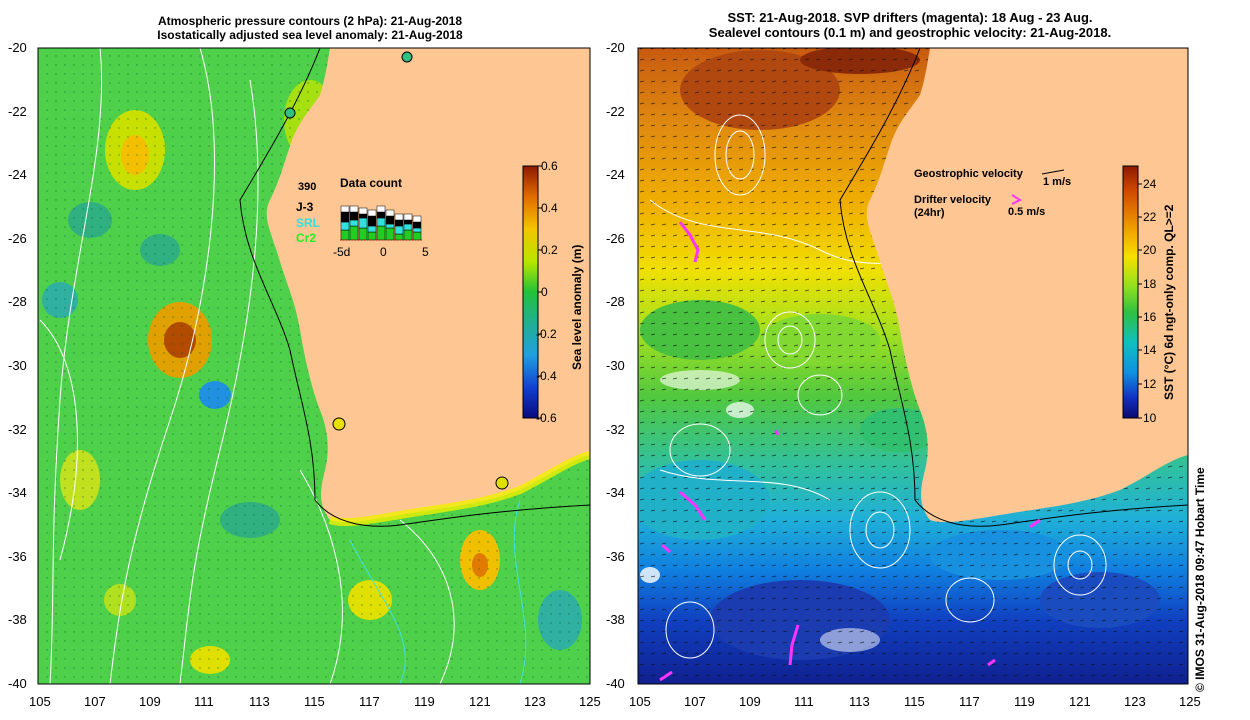 The image size is (1250, 720). Describe the element at coordinates (1150, 418) in the screenshot. I see `cb-tick: 10` at that location.